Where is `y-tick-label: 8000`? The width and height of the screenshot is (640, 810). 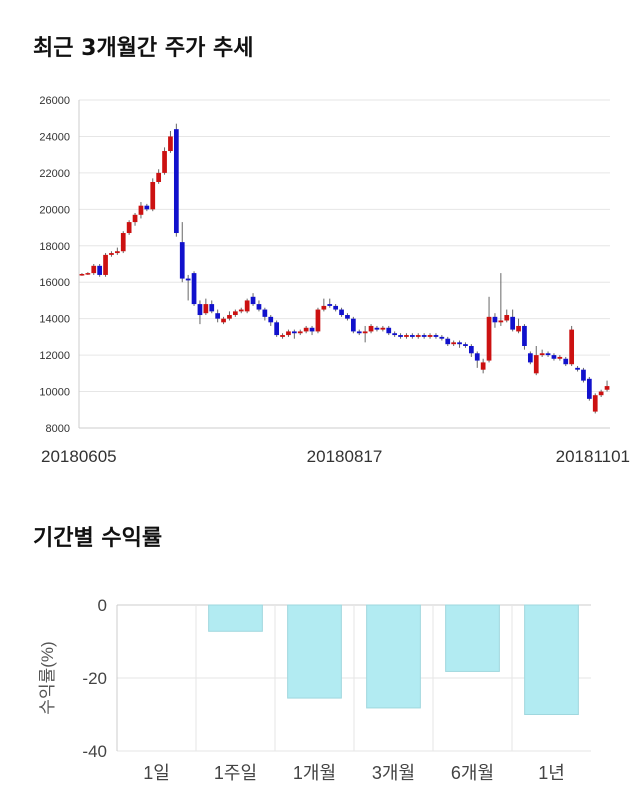 y-tick-label: 8000 is located at coordinates (58, 429).